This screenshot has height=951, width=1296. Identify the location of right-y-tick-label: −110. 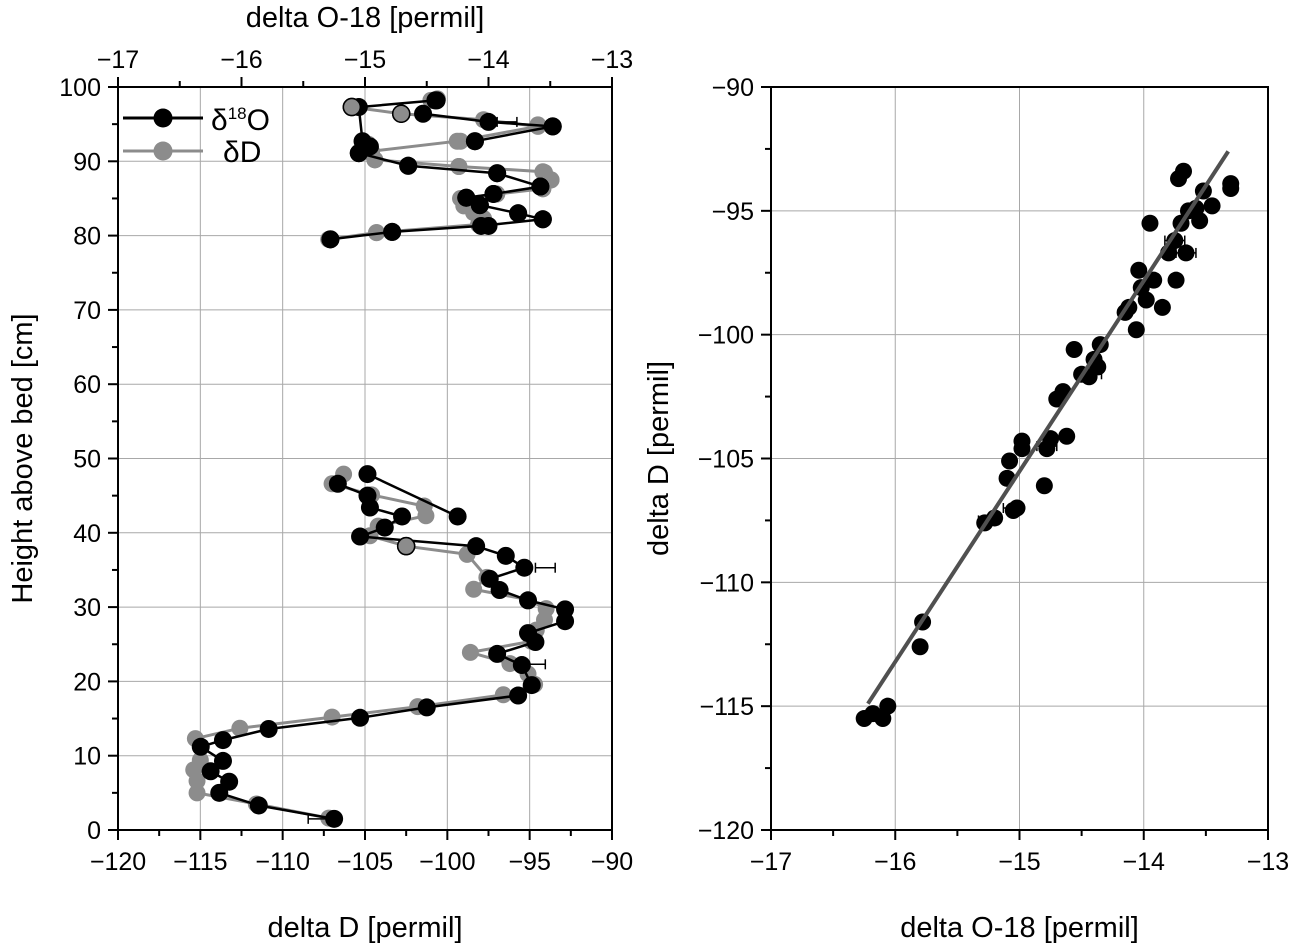
(727, 583).